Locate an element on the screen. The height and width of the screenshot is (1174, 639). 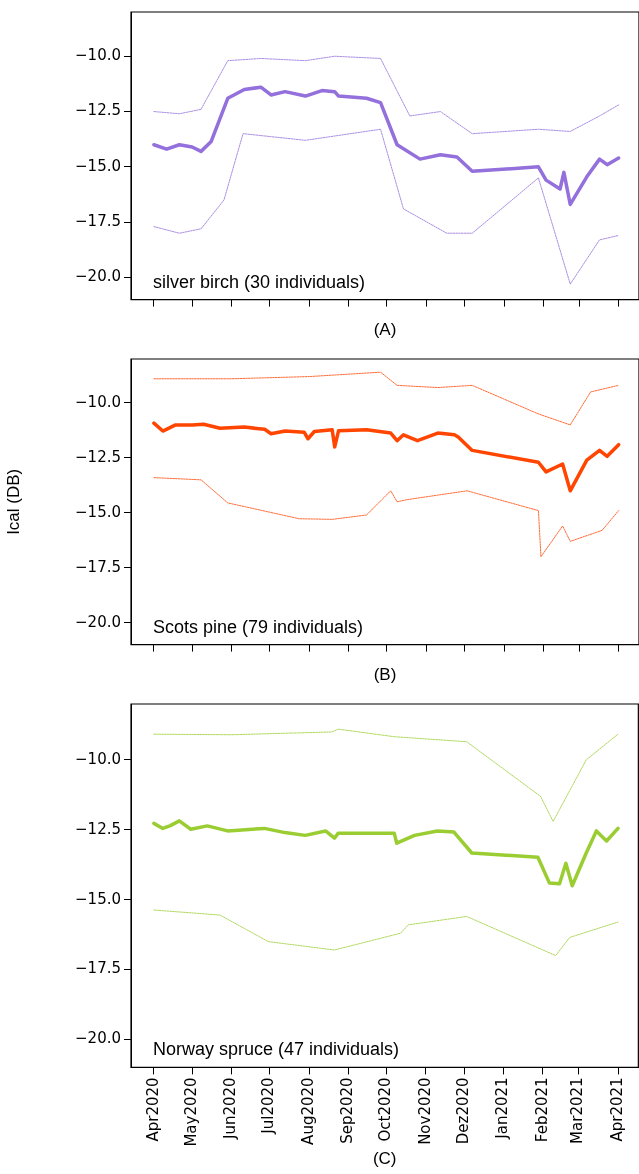
x-axis-title: (C) is located at coordinates (384, 1159).